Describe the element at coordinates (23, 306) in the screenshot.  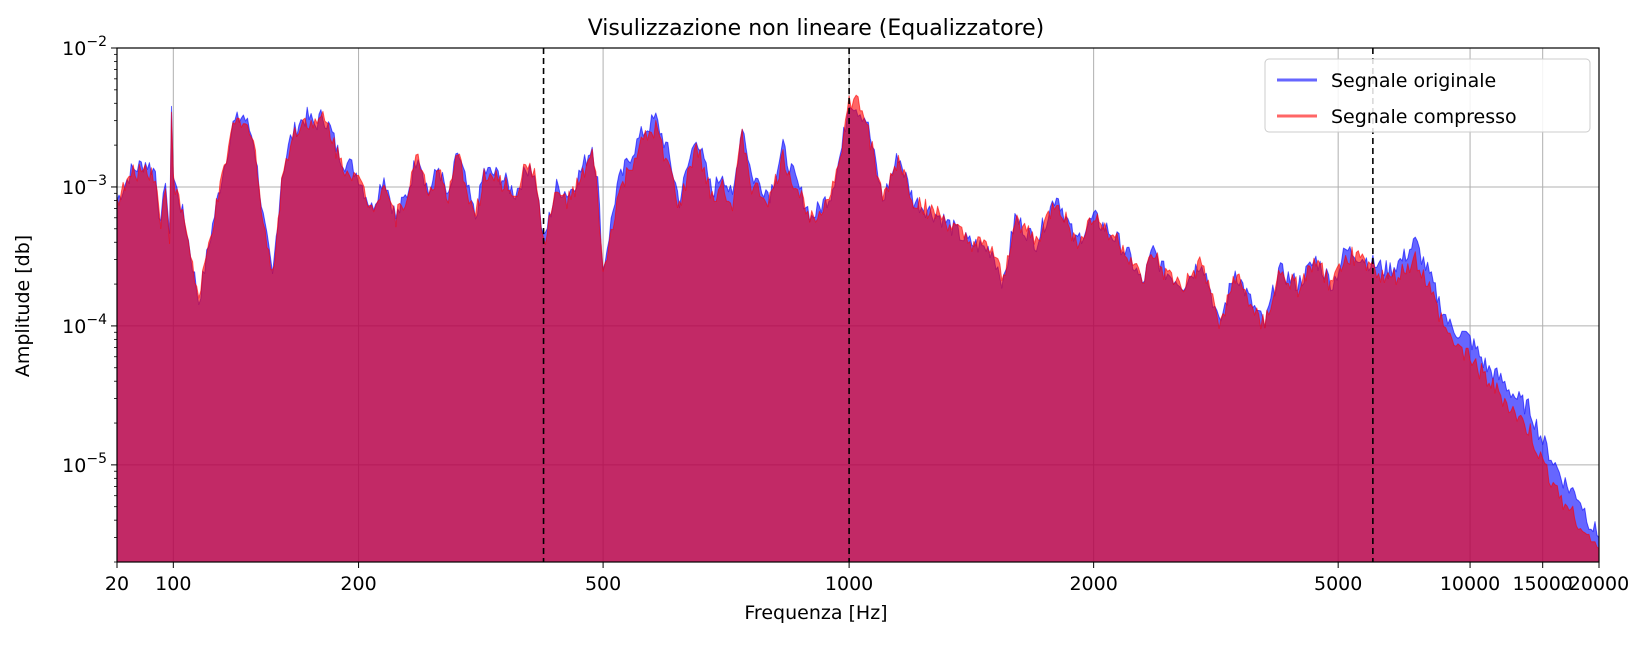
I see `y-axis-label: Amplitude [db]` at that location.